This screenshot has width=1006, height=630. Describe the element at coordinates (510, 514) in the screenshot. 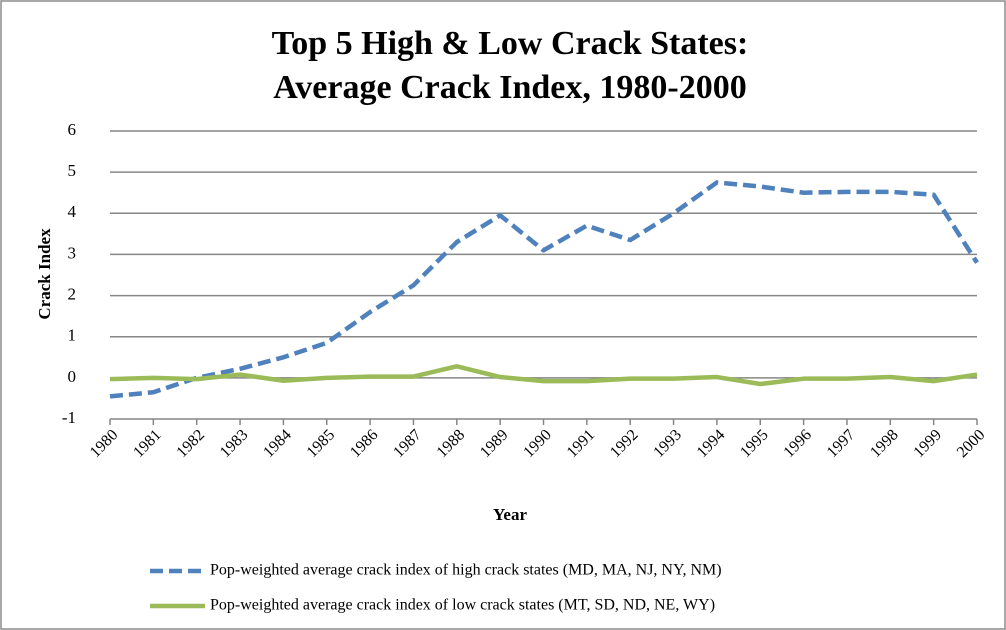

I see `x-axis-title: Year` at that location.